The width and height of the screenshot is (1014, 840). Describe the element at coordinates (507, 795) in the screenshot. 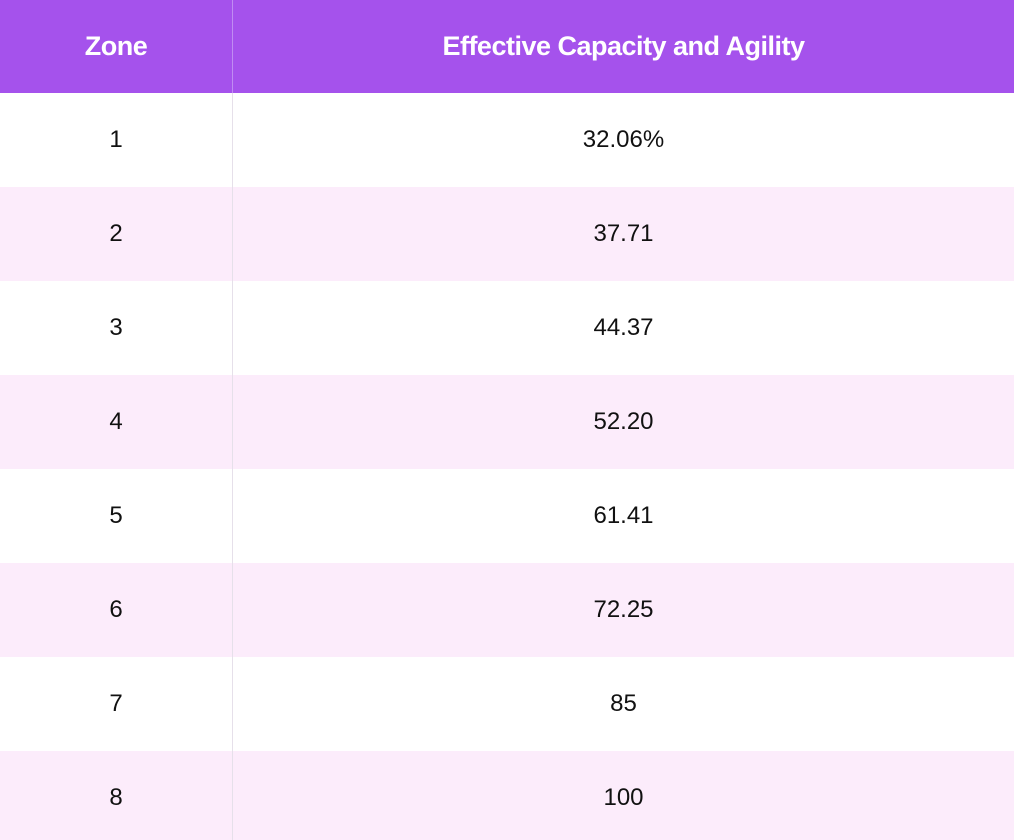

I see `table-row: 8 100` at that location.